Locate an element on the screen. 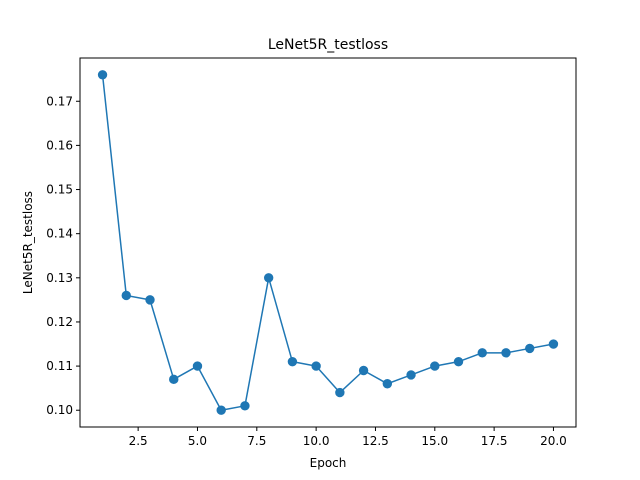 Image resolution: width=640 pixels, height=480 pixels. x-tick-label: 17.5 is located at coordinates (494, 441).